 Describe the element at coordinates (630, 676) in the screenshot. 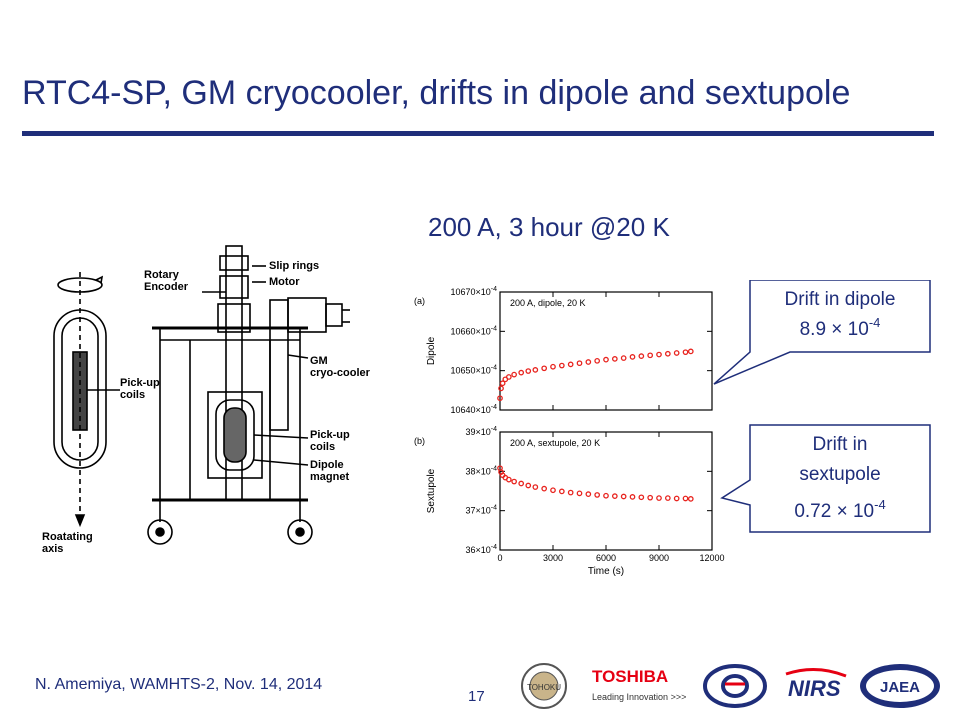

I see `svg-text: TOSHIBA` at that location.